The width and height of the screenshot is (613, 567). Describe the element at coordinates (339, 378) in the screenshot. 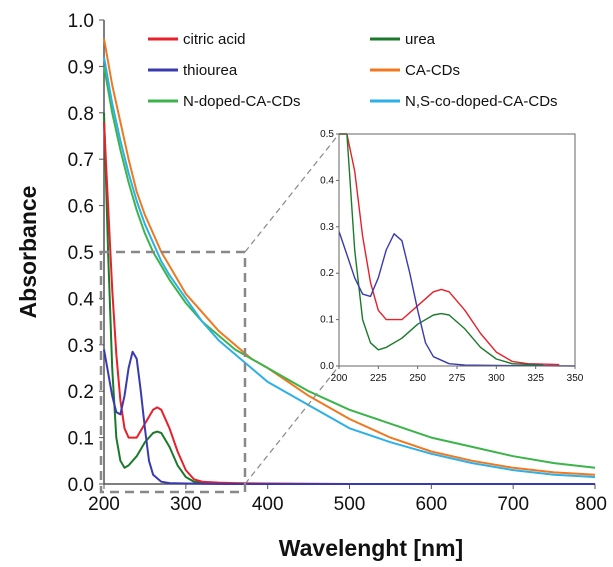

I see `inset-x-tick-label: 200` at that location.